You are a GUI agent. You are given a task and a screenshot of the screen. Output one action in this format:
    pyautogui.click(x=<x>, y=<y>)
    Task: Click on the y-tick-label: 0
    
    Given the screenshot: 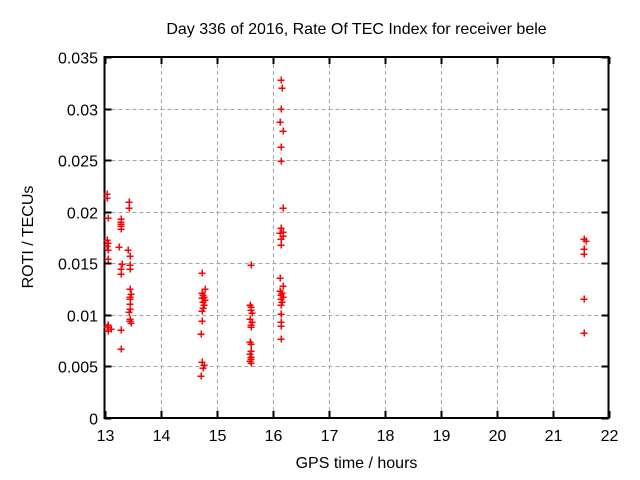 What is the action you would take?
    pyautogui.click(x=93, y=420)
    